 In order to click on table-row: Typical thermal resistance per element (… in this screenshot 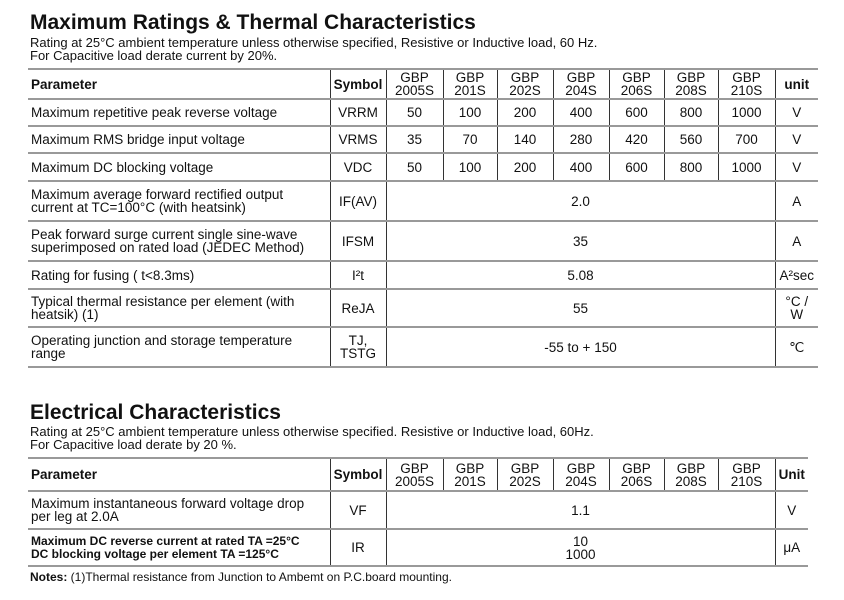, I will do `click(423, 307)`.